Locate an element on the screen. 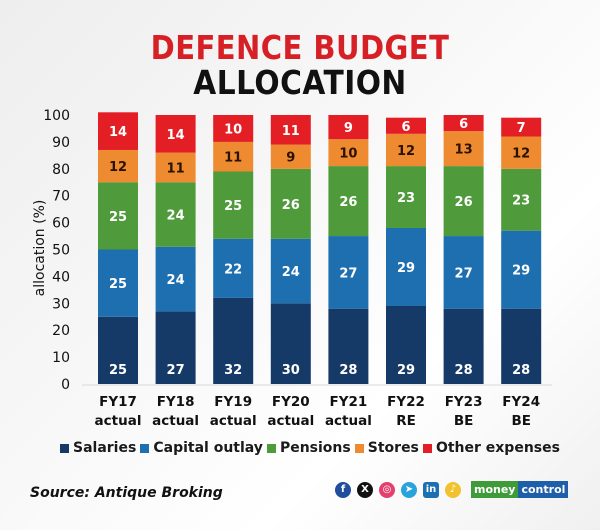 The image size is (600, 530). legend-item-salaries: Salaries is located at coordinates (98, 448).